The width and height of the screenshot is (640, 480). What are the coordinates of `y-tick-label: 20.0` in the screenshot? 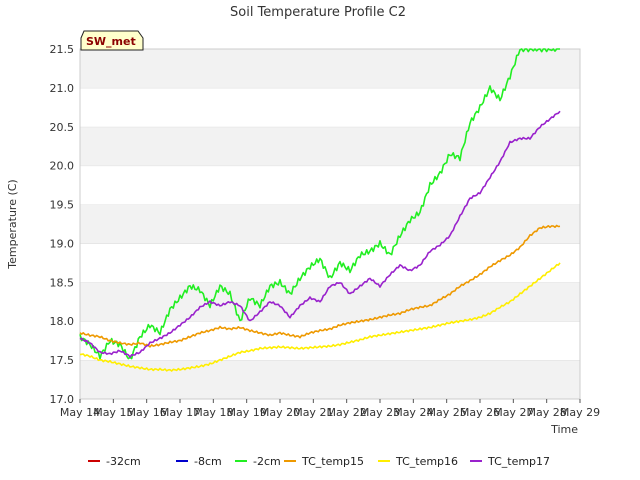 It's located at (62, 166).